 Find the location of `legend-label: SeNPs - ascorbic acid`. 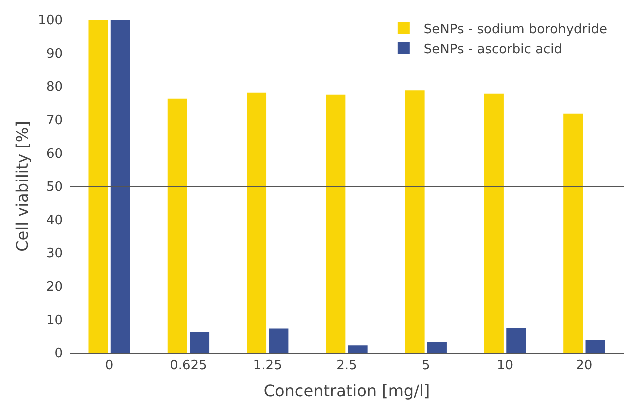

legend-label: SeNPs - ascorbic acid is located at coordinates (493, 50).